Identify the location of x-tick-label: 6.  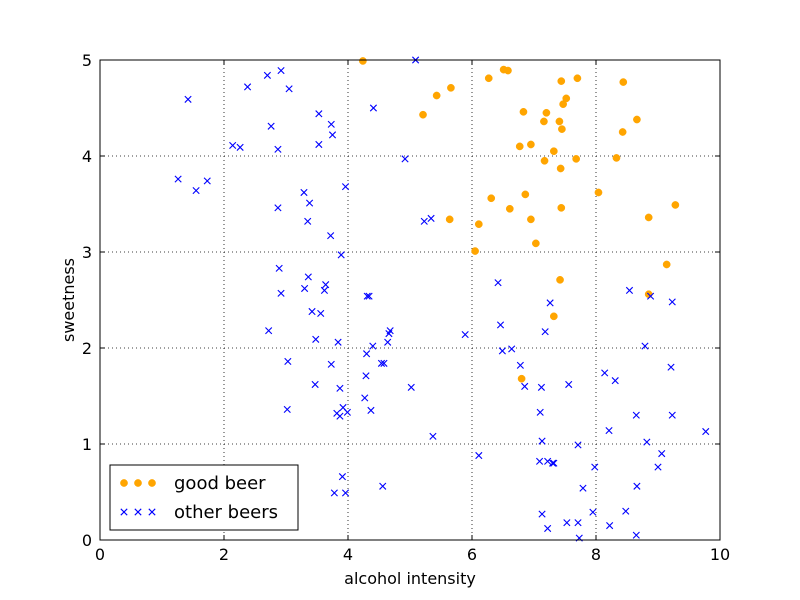
(472, 554).